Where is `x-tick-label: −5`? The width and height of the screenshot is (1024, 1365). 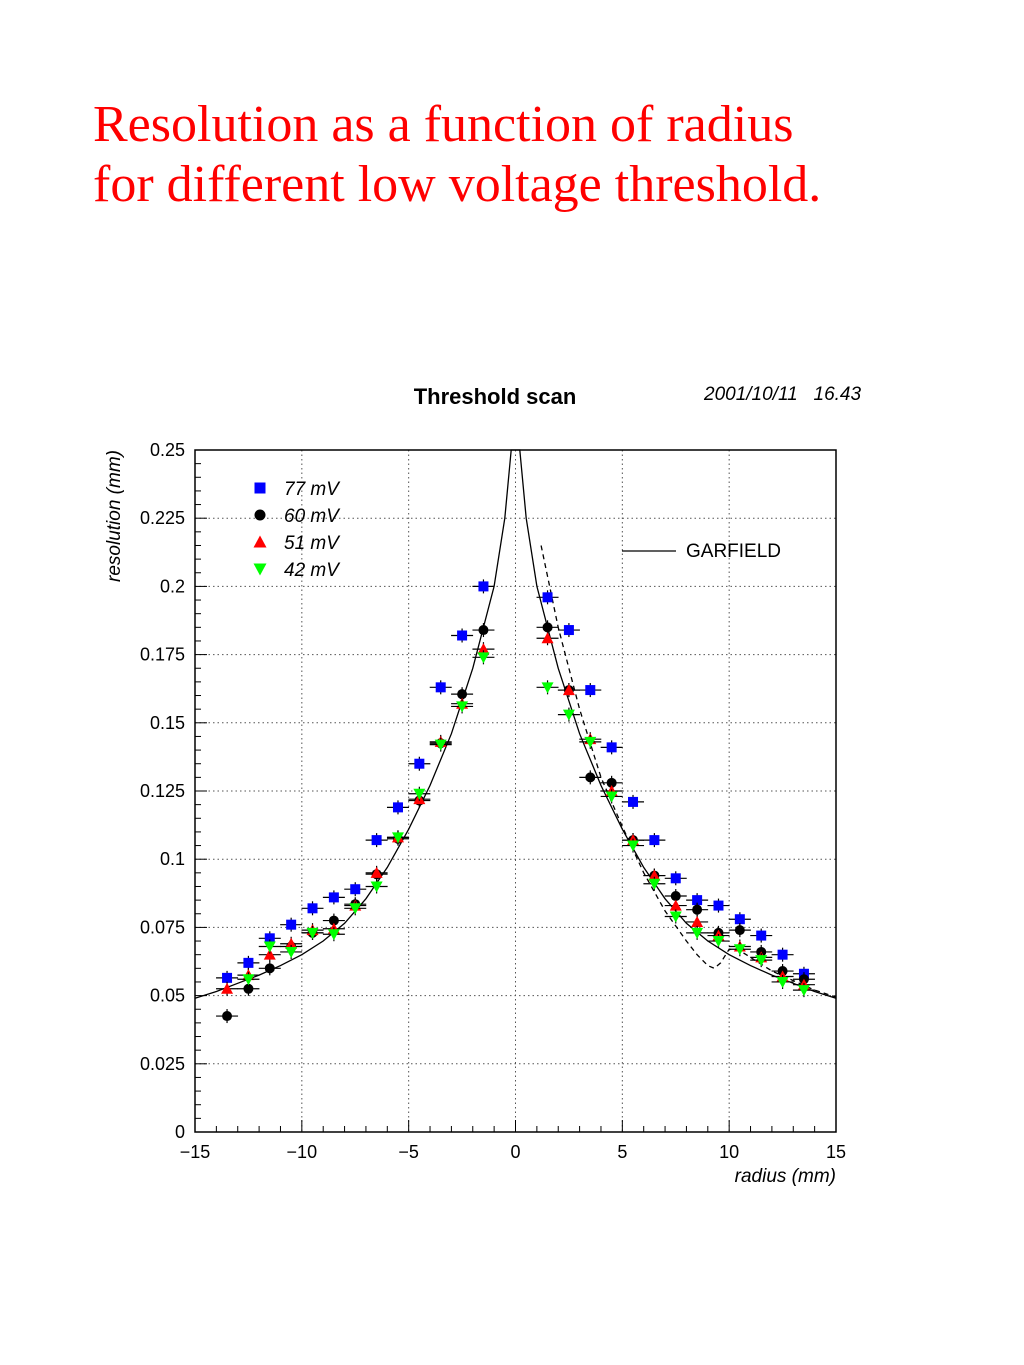
x-tick-label: −5 is located at coordinates (408, 1152).